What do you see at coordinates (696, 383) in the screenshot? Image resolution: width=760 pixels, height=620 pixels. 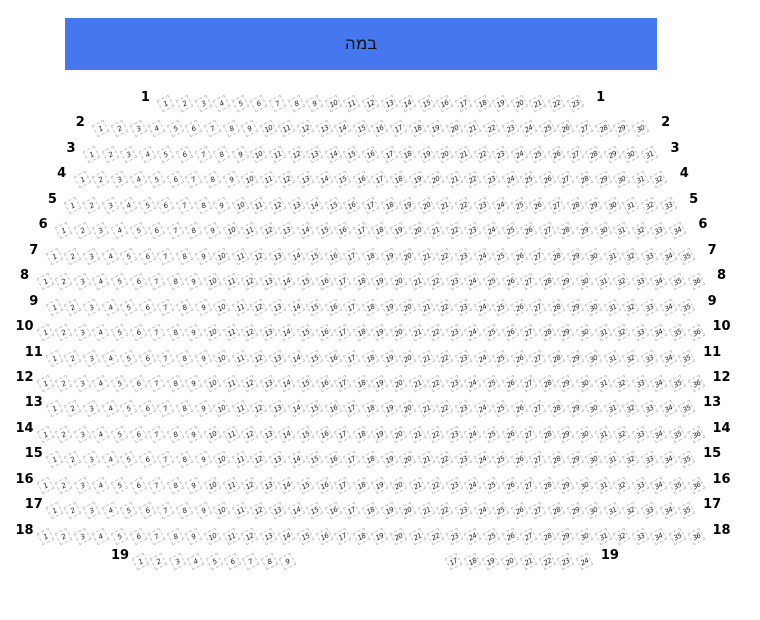 I see `seat: 36` at bounding box center [696, 383].